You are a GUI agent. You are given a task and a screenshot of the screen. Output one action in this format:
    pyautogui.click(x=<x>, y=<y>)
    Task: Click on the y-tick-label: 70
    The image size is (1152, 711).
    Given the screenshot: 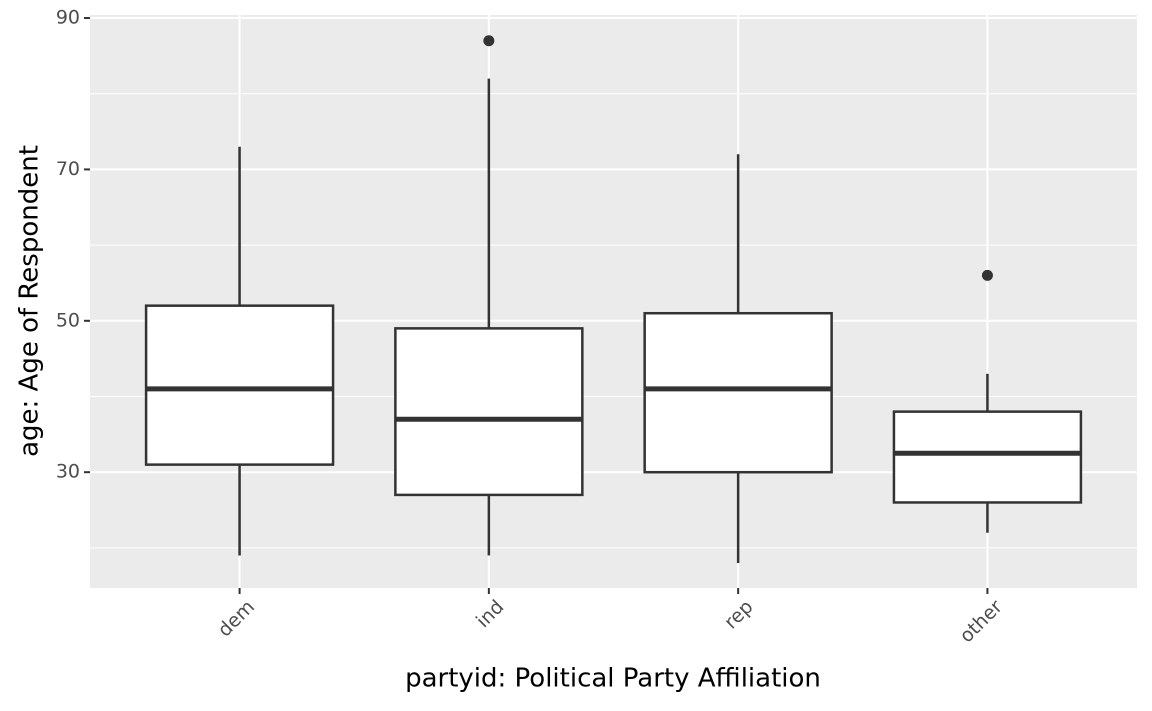 What is the action you would take?
    pyautogui.click(x=68, y=169)
    